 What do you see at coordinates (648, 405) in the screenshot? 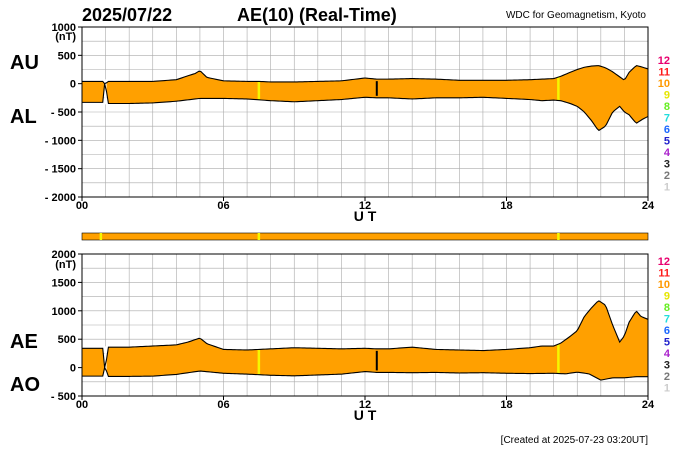
I see `p2-x-tick-label: 24` at bounding box center [648, 405].